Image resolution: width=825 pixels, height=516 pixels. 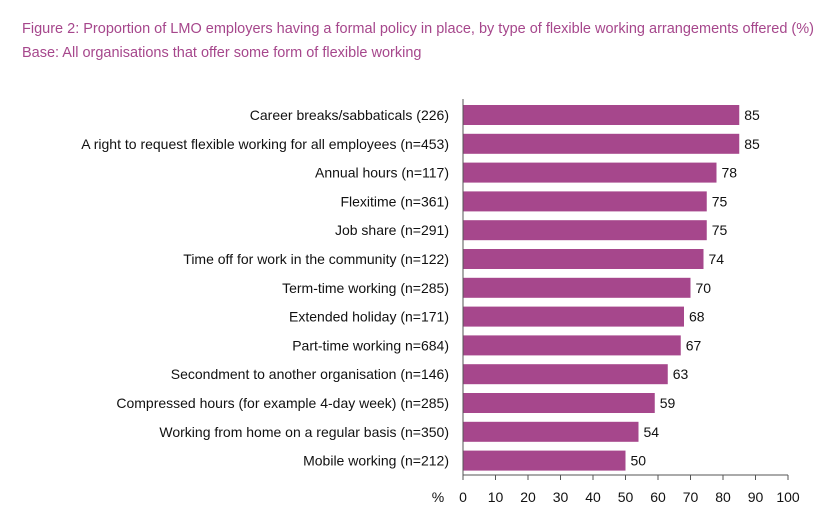 What do you see at coordinates (365, 288) in the screenshot?
I see `category-label: Term-time working (n=285)` at bounding box center [365, 288].